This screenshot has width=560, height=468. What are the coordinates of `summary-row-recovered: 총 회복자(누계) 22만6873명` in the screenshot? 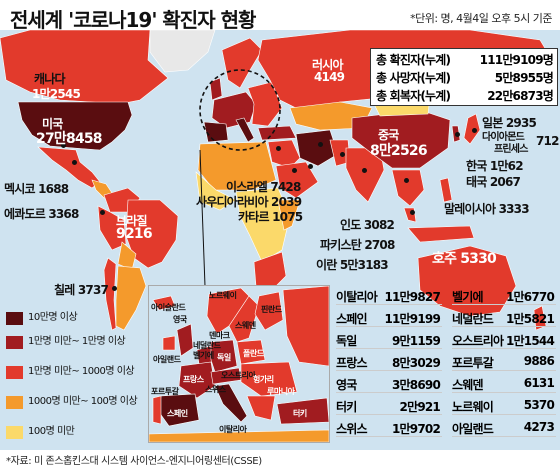 It's located at (465, 95).